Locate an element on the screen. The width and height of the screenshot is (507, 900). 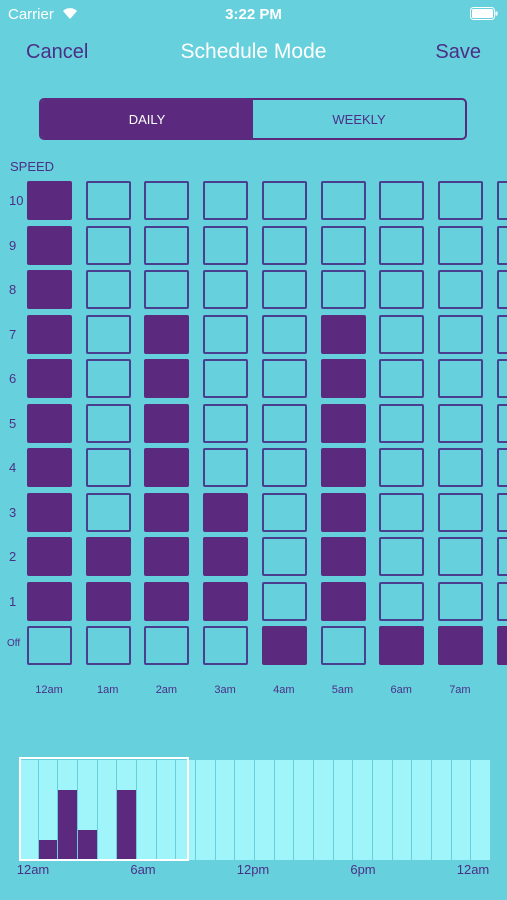
cancel-button: Cancel is located at coordinates (57, 52).